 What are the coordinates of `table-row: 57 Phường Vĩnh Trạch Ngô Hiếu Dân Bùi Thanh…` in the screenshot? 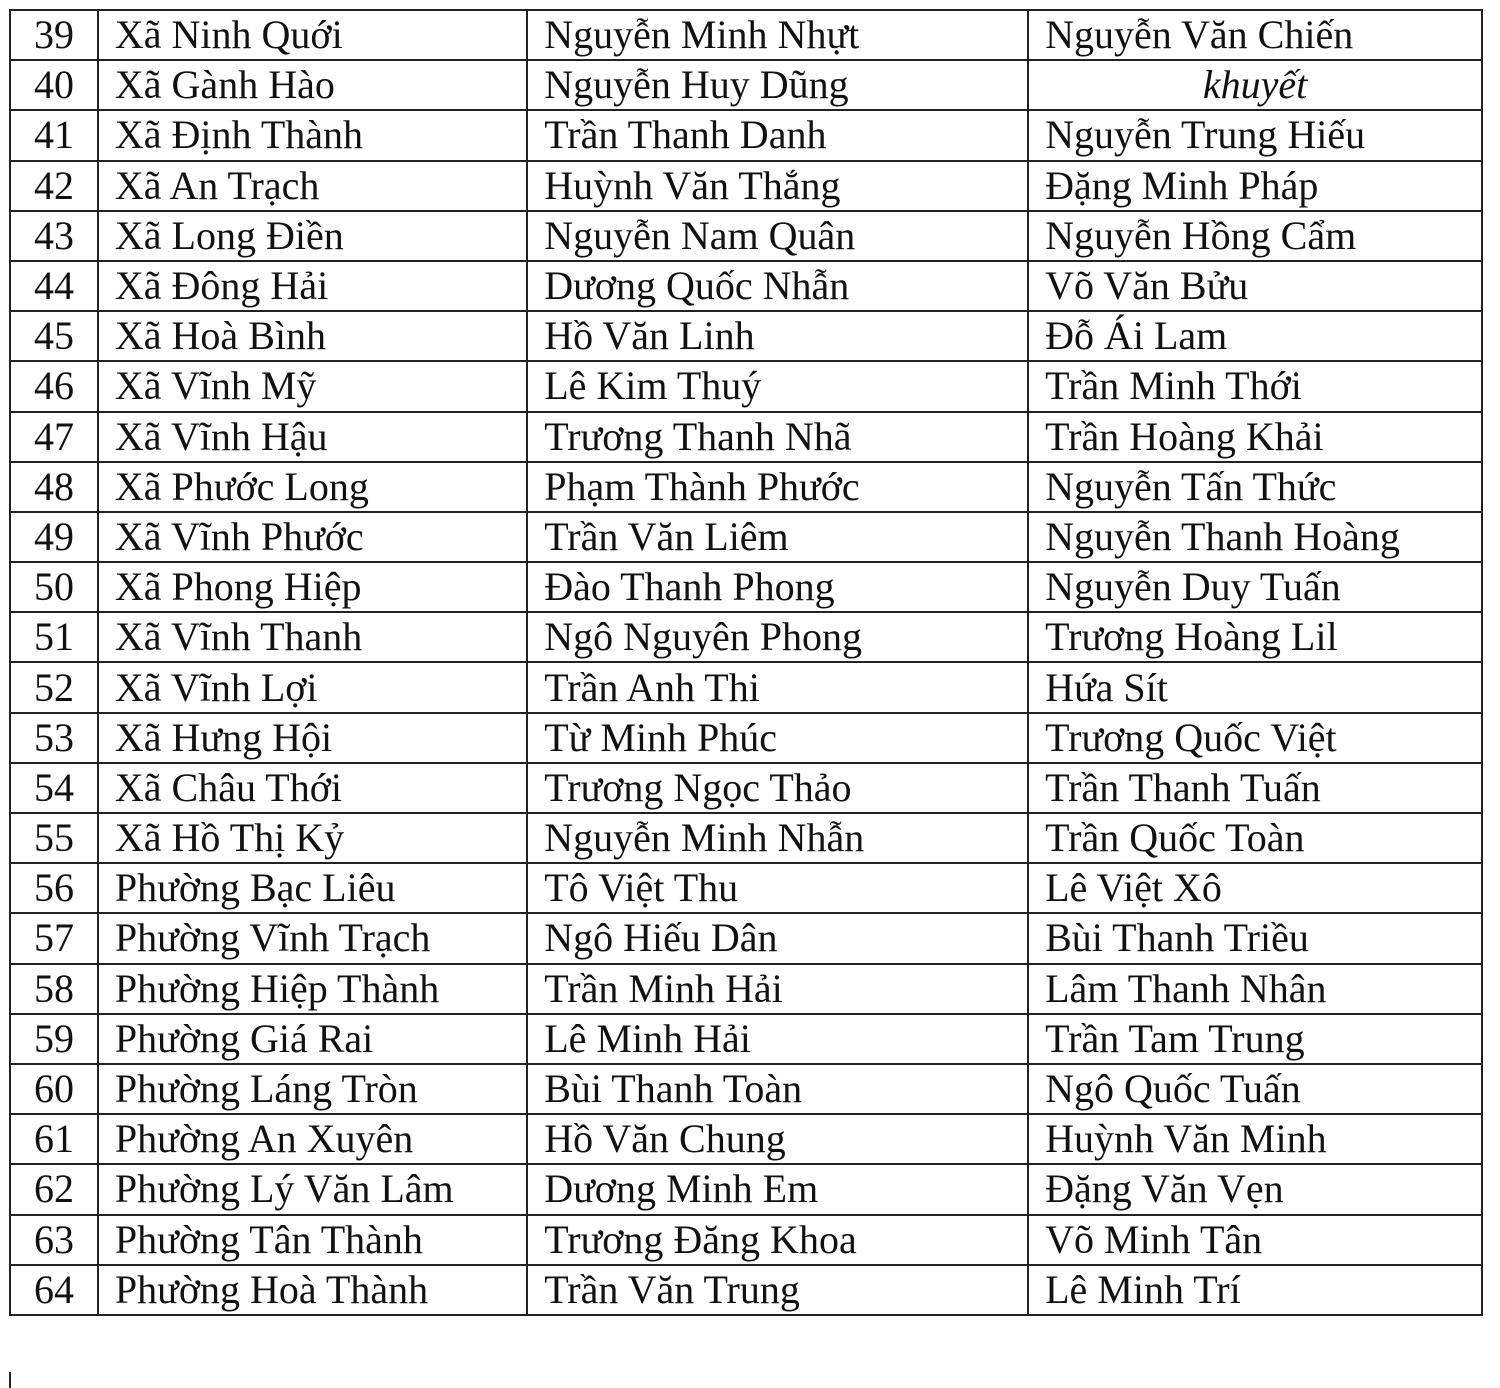 It's located at (746, 938).